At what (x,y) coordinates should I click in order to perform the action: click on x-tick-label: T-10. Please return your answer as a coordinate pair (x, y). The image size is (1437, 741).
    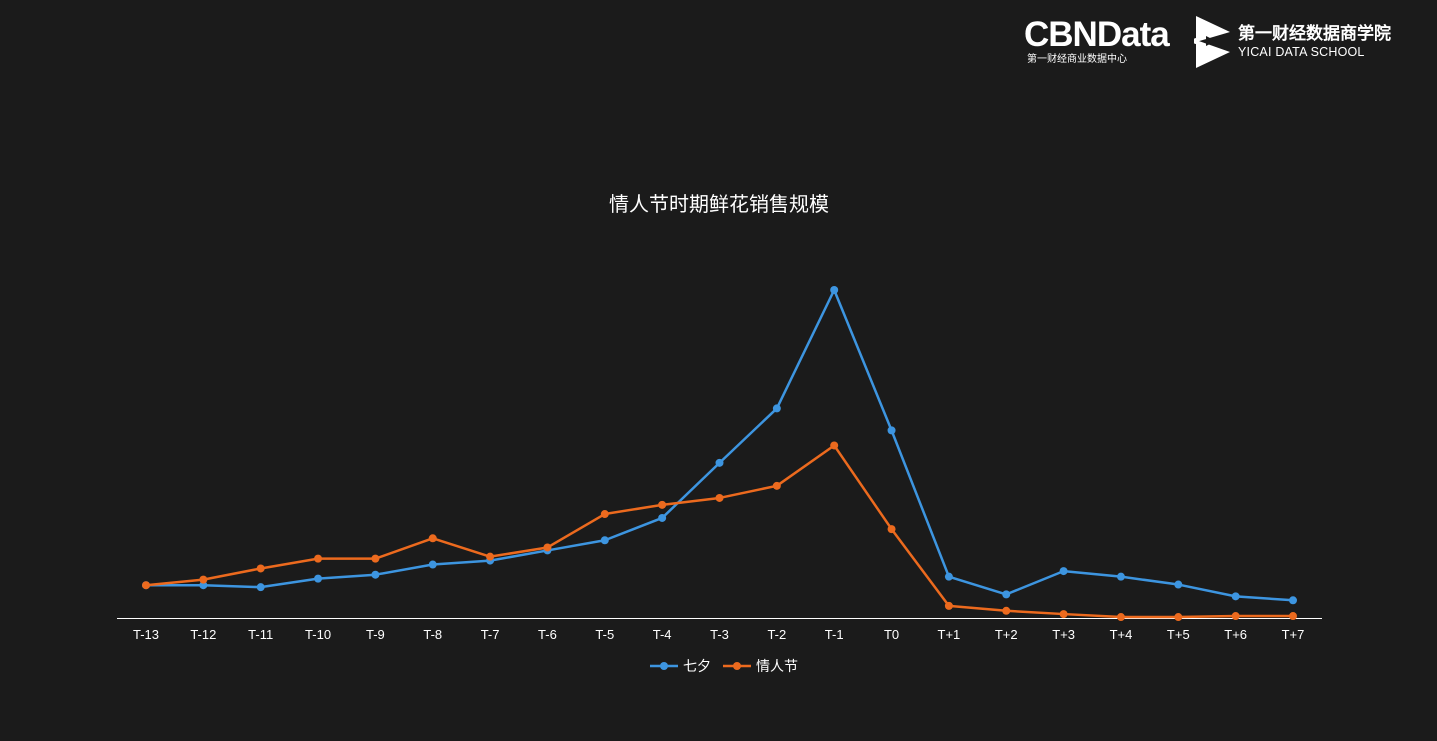
    Looking at the image, I should click on (318, 634).